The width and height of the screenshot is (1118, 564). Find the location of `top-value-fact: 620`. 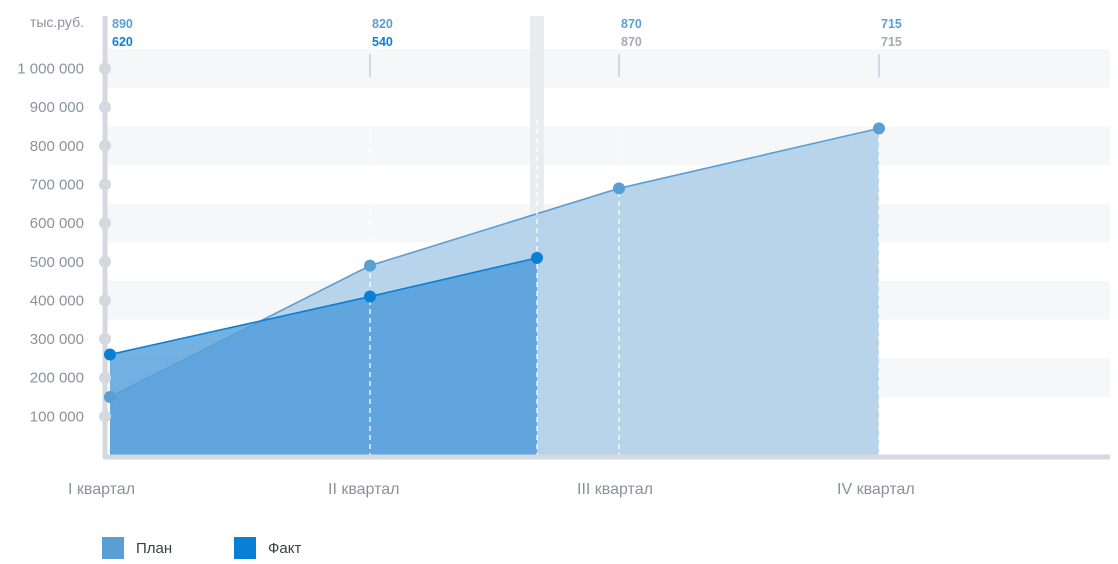

top-value-fact: 620 is located at coordinates (122, 42).